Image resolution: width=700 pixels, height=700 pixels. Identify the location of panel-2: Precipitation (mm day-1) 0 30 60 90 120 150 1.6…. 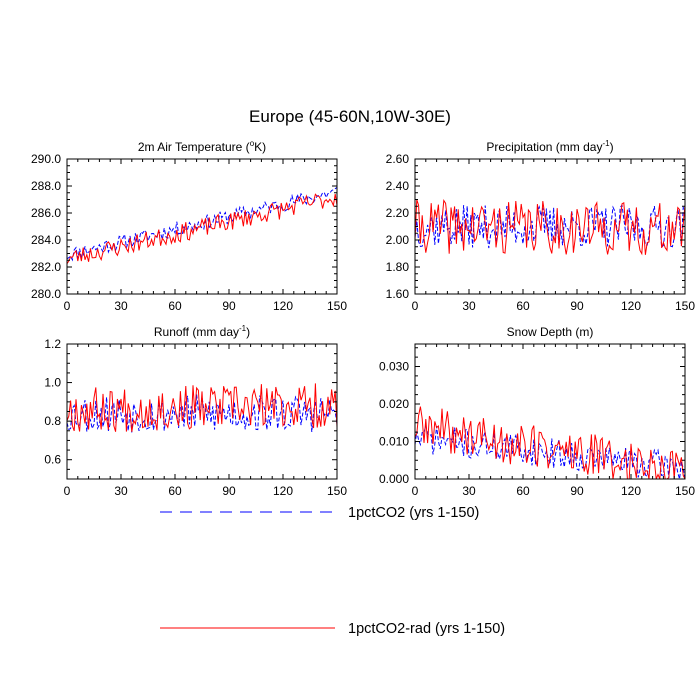
(541, 226).